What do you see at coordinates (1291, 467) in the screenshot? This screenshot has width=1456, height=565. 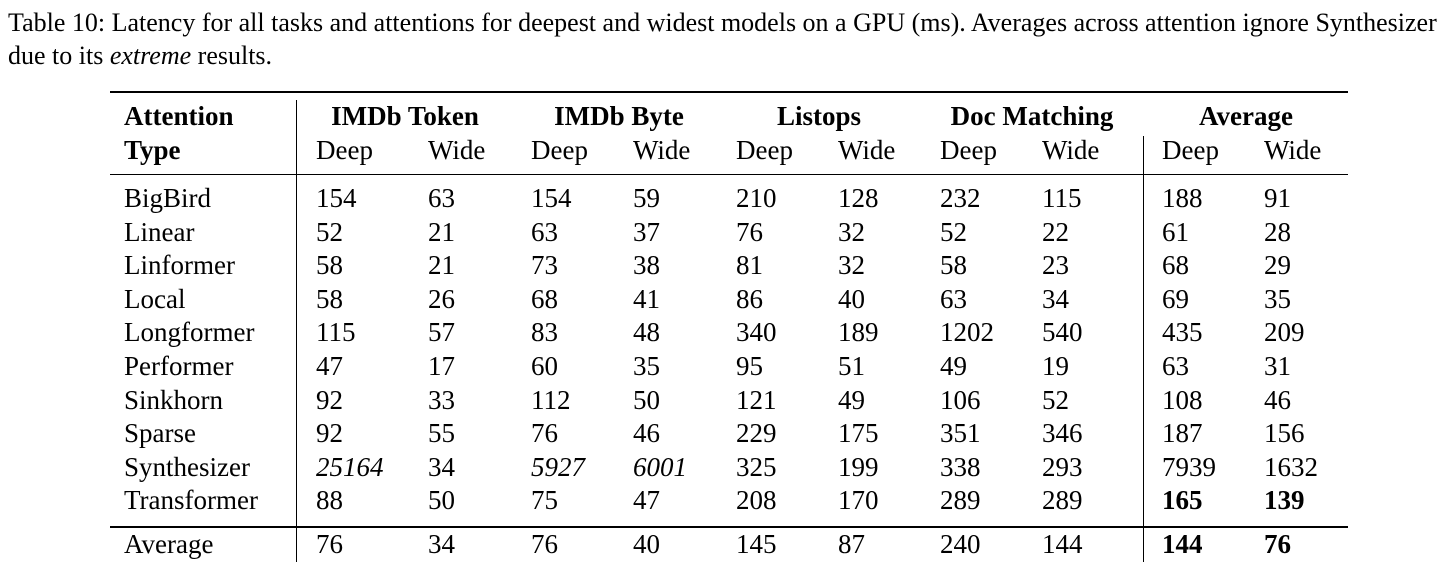 I see `table-cell: 1632` at bounding box center [1291, 467].